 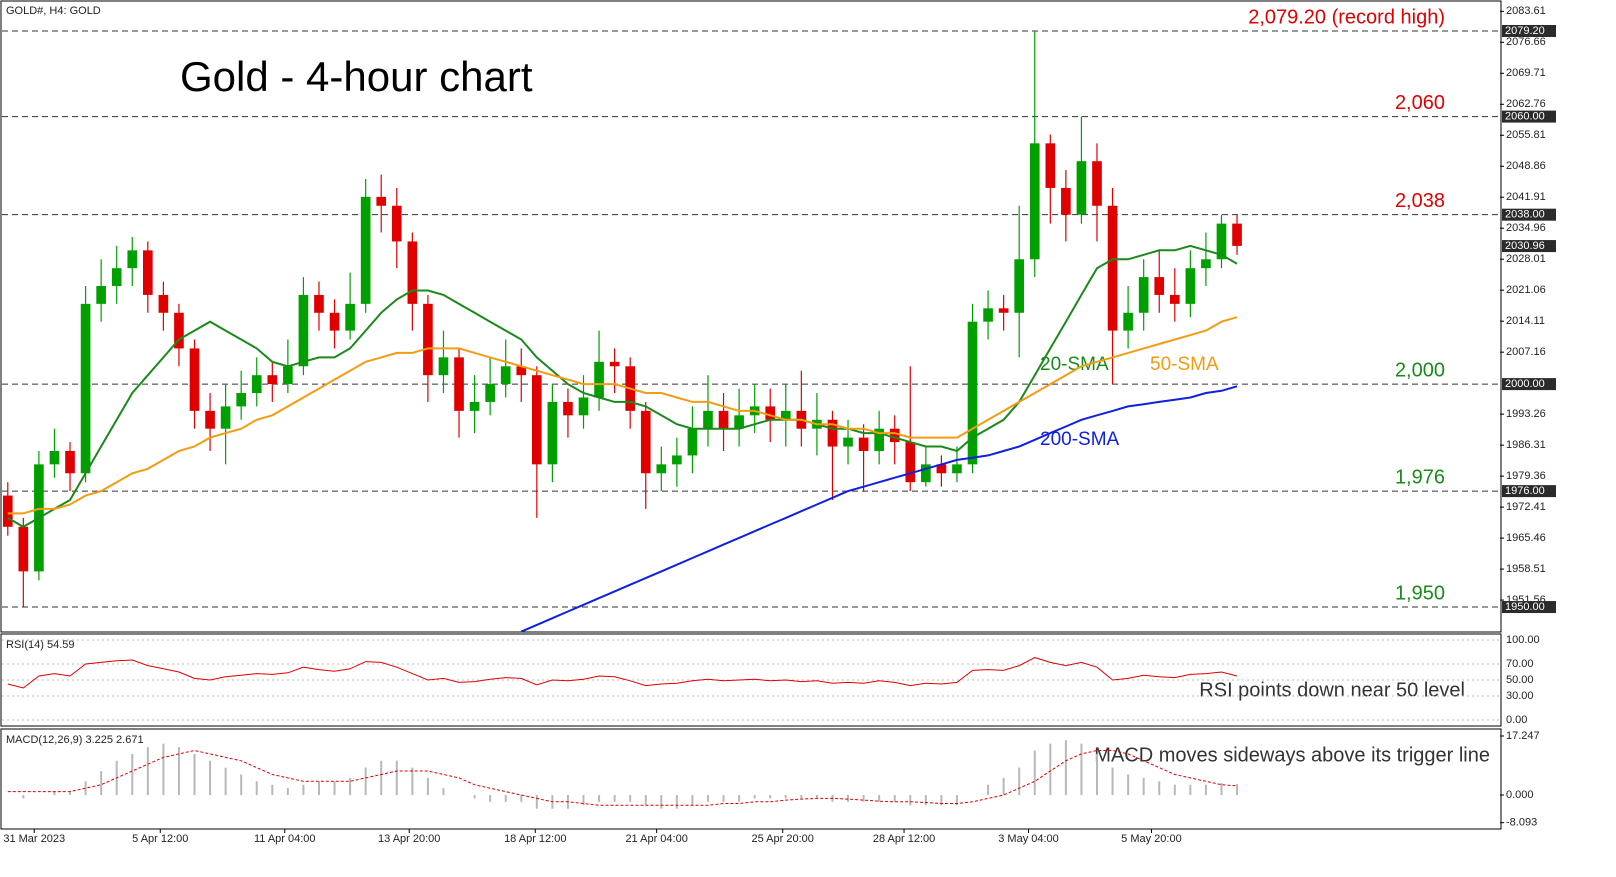 I want to click on y-tick-label: 2034.96, so click(x=1526, y=228).